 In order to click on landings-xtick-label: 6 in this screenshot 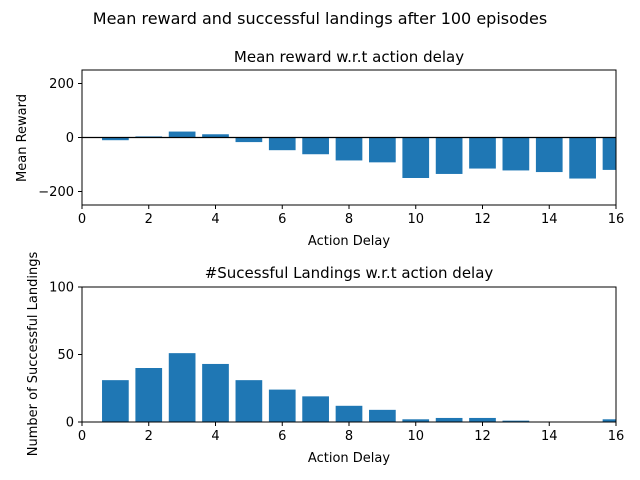, I will do `click(282, 436)`.